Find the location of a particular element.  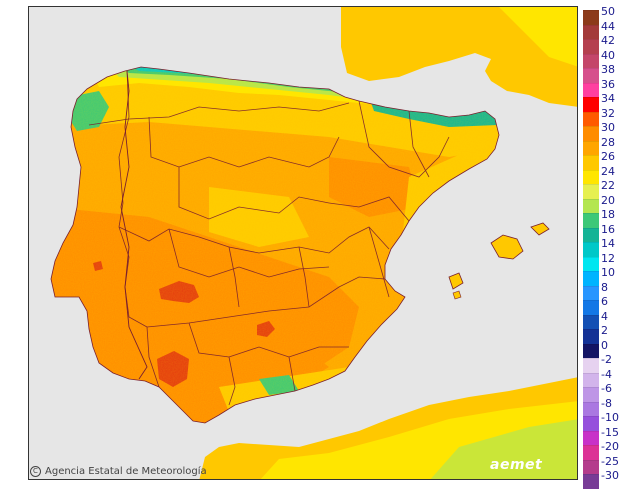

legend-label-8: 8 is located at coordinates (604, 287).